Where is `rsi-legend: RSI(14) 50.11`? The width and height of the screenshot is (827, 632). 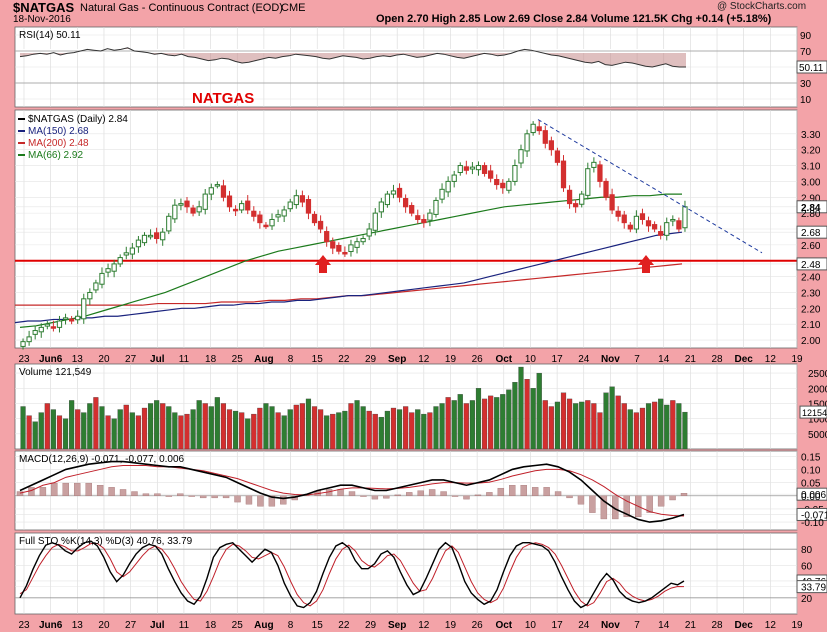
rsi-legend: RSI(14) 50.11 is located at coordinates (50, 35).